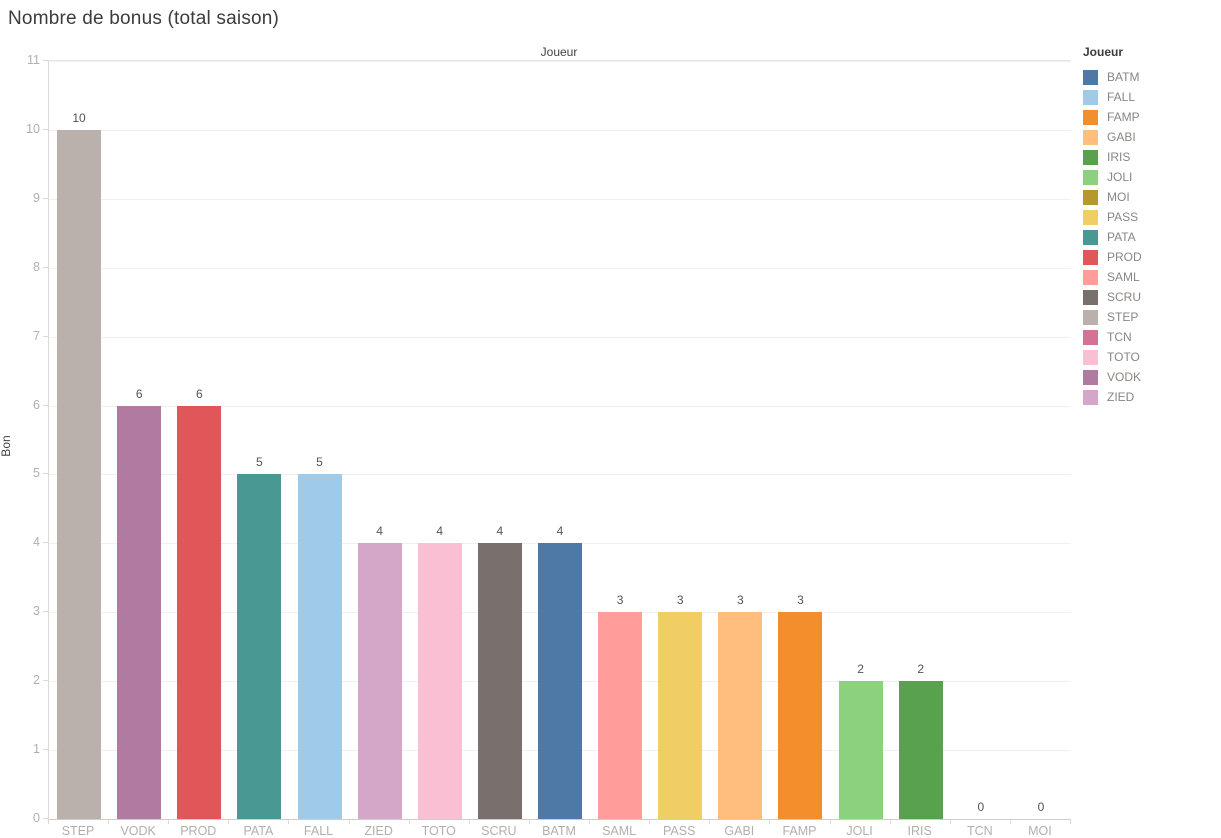  I want to click on legend-label: PROD, so click(1124, 257).